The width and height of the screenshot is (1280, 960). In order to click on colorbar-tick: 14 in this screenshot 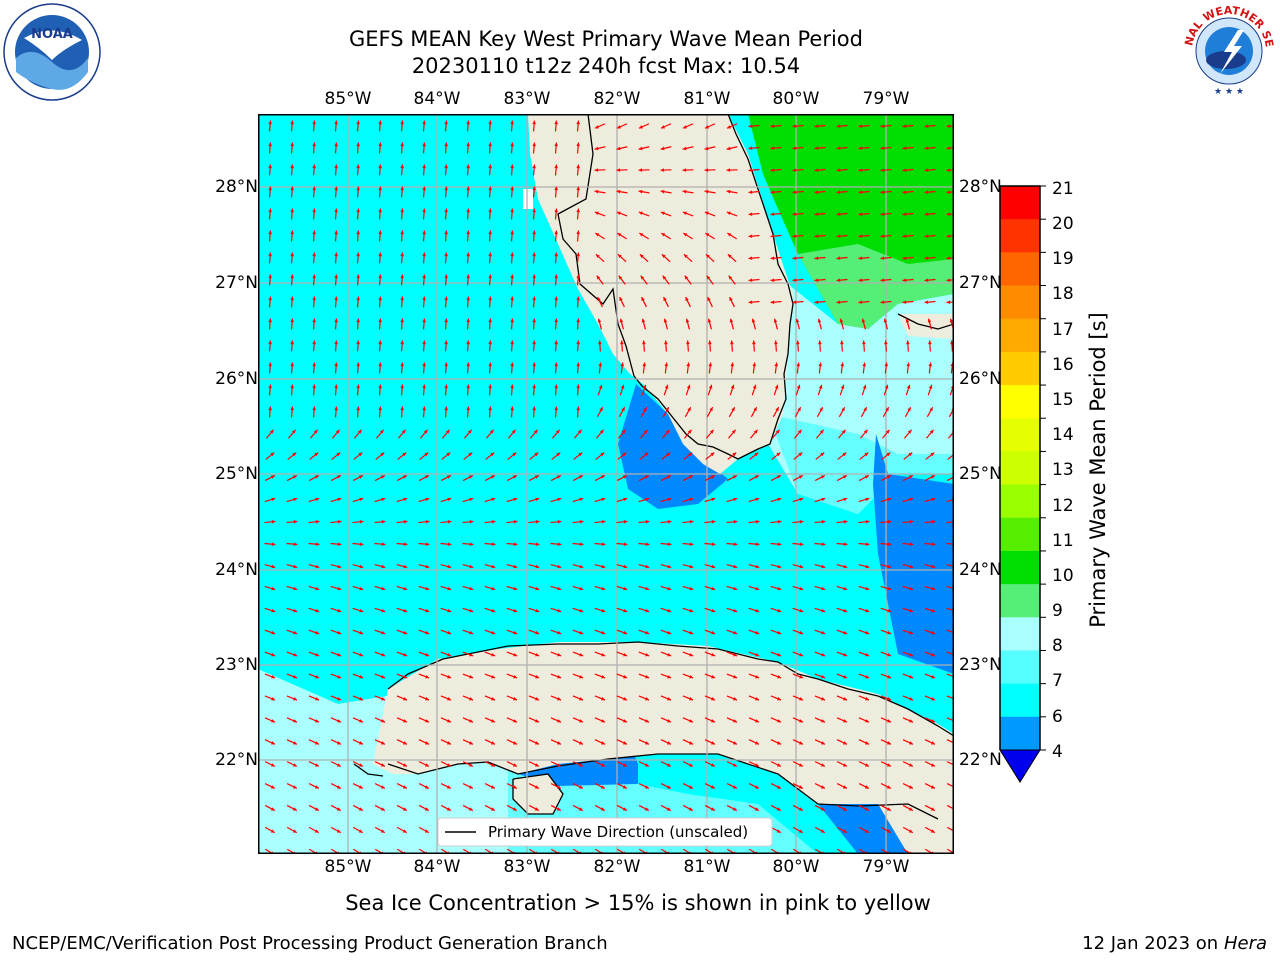, I will do `click(1063, 435)`.